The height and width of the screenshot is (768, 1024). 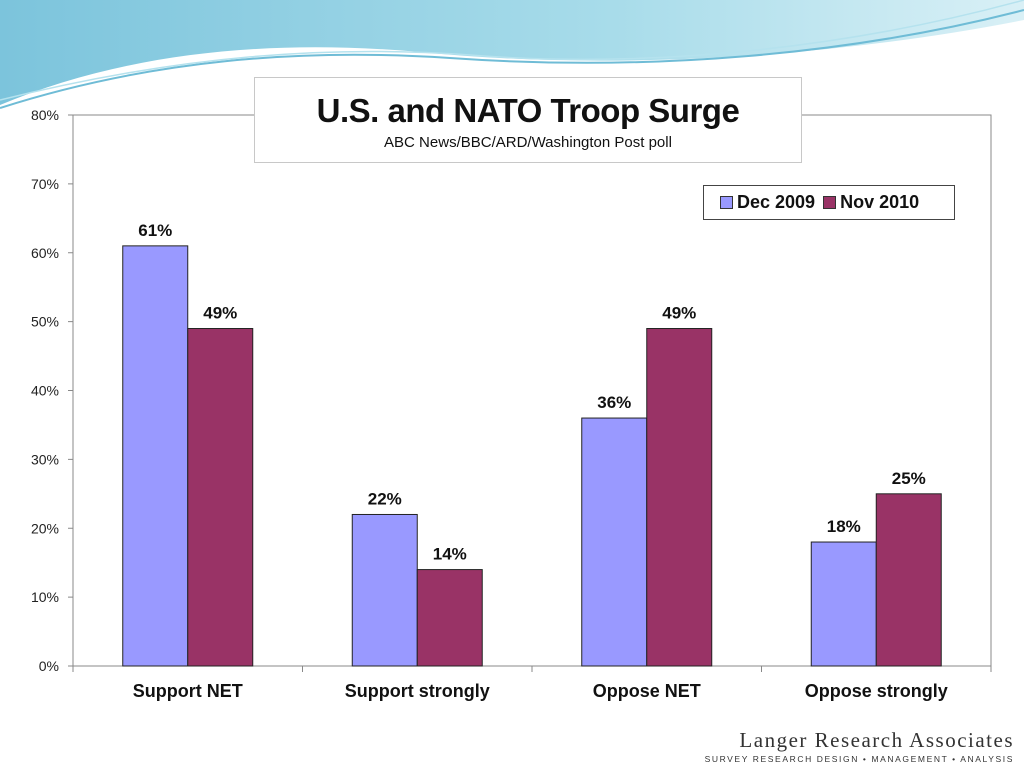 I want to click on x-tick-label: Oppose NET, so click(x=647, y=691).